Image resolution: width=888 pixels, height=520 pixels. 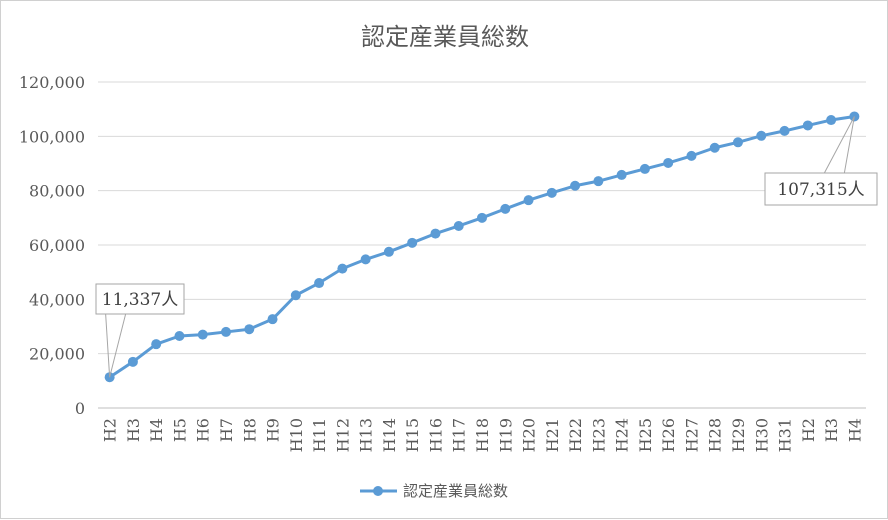 I want to click on x-tick-label: H18, so click(x=482, y=435).